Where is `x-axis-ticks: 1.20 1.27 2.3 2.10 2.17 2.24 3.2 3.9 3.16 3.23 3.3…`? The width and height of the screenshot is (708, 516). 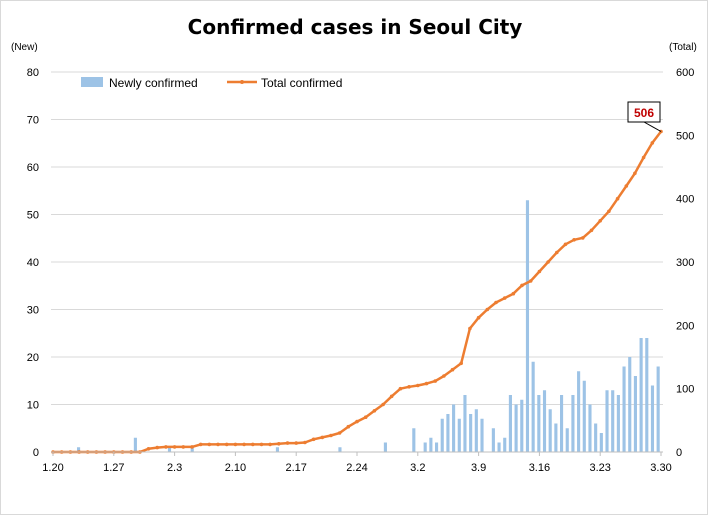 x-axis-ticks: 1.20 1.27 2.3 2.10 2.17 2.24 3.2 3.9 3.16 3.23 3.3… is located at coordinates (357, 463).